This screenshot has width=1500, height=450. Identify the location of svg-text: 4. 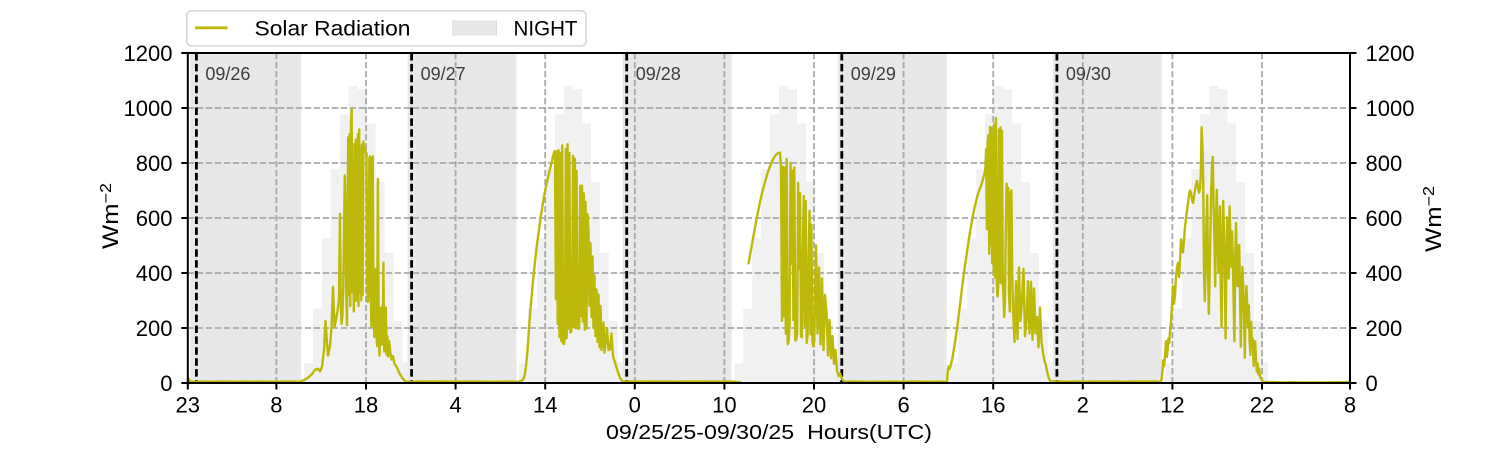
(455, 405).